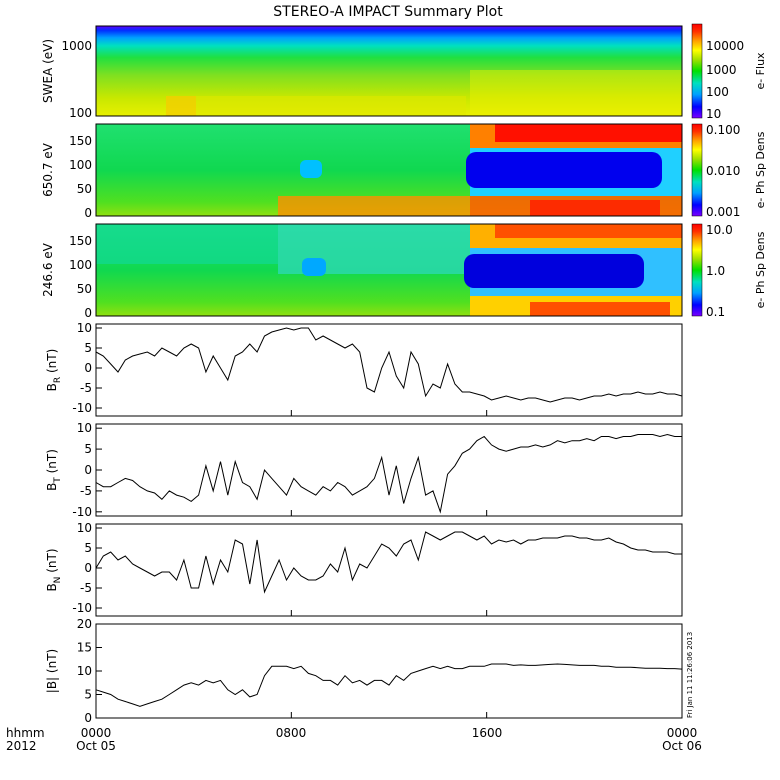  What do you see at coordinates (84, 624) in the screenshot?
I see `y-tick-label: 20` at bounding box center [84, 624].